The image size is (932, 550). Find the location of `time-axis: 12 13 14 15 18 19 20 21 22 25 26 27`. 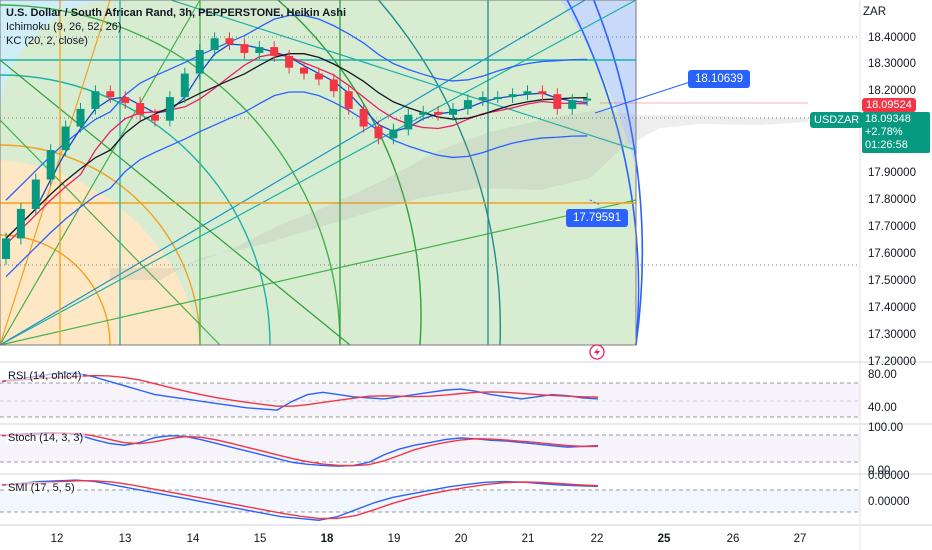

time-axis: 12 13 14 15 18 19 20 21 22 25 26 27 is located at coordinates (429, 539).